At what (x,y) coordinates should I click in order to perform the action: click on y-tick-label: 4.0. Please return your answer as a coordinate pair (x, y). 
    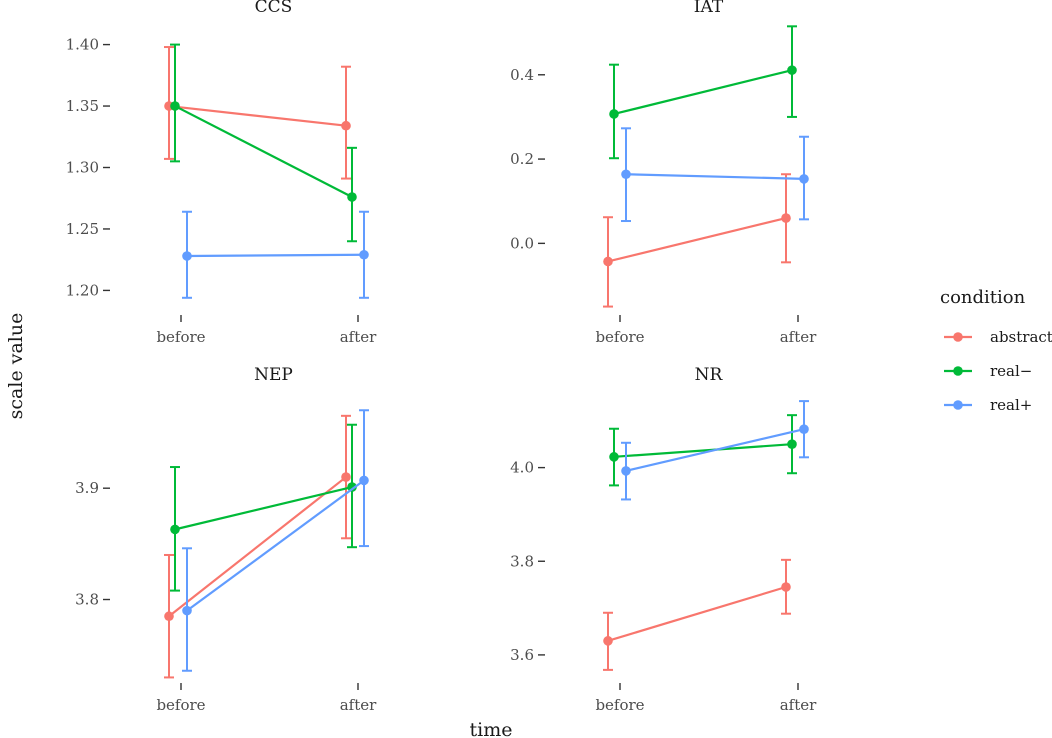
    Looking at the image, I should click on (522, 468).